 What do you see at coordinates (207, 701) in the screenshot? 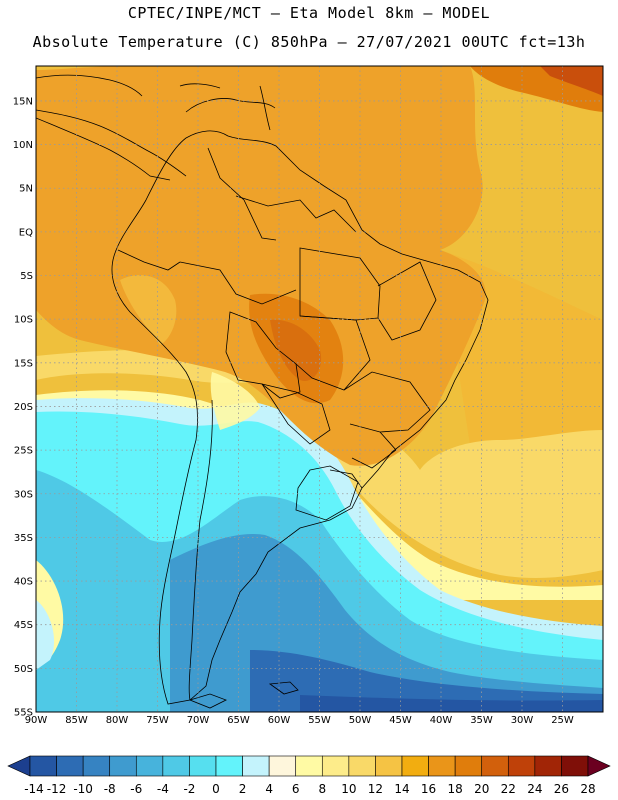
I see `tierra-del-fuego` at bounding box center [207, 701].